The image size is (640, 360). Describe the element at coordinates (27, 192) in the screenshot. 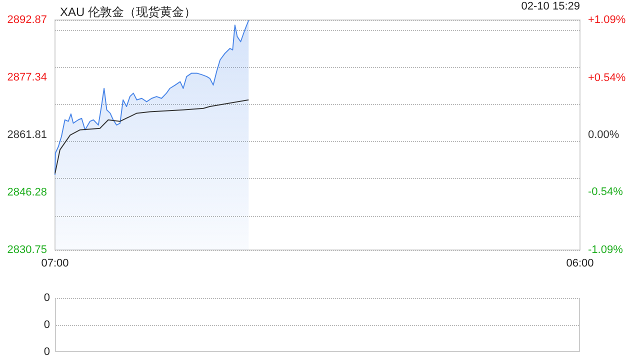

I see `y-tick-label: 2846.28` at that location.